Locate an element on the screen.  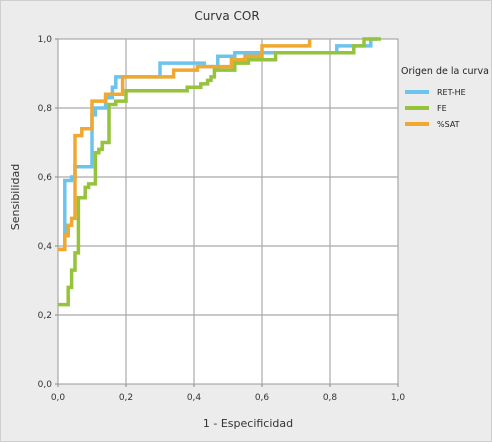
y-tick-labels: 0,0 0,2 0,4 0,6 0,8 1,0 is located at coordinates (45, 212).